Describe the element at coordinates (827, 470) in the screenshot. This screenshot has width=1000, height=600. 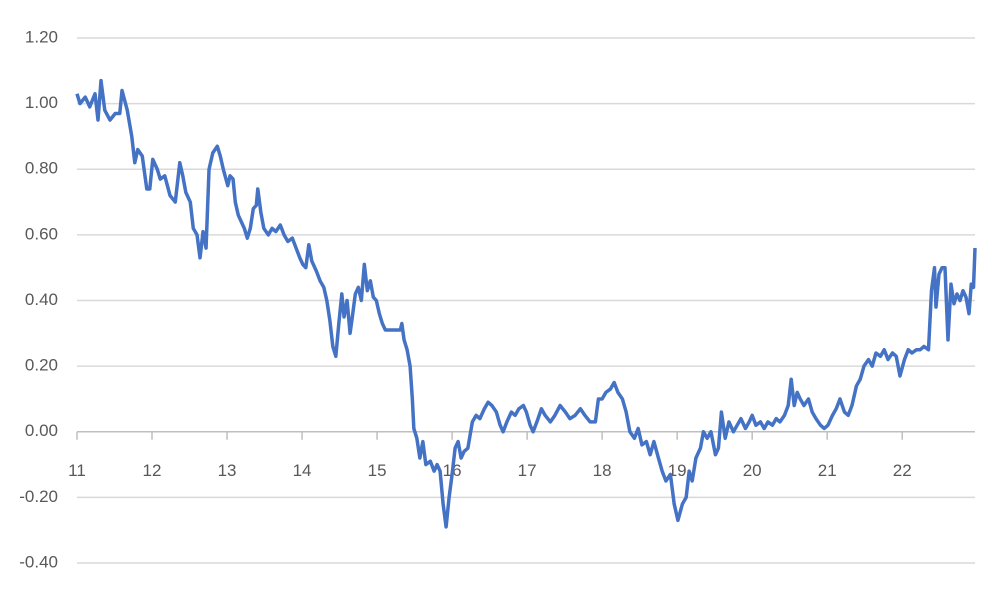
I see `x-tick-label: 21` at that location.